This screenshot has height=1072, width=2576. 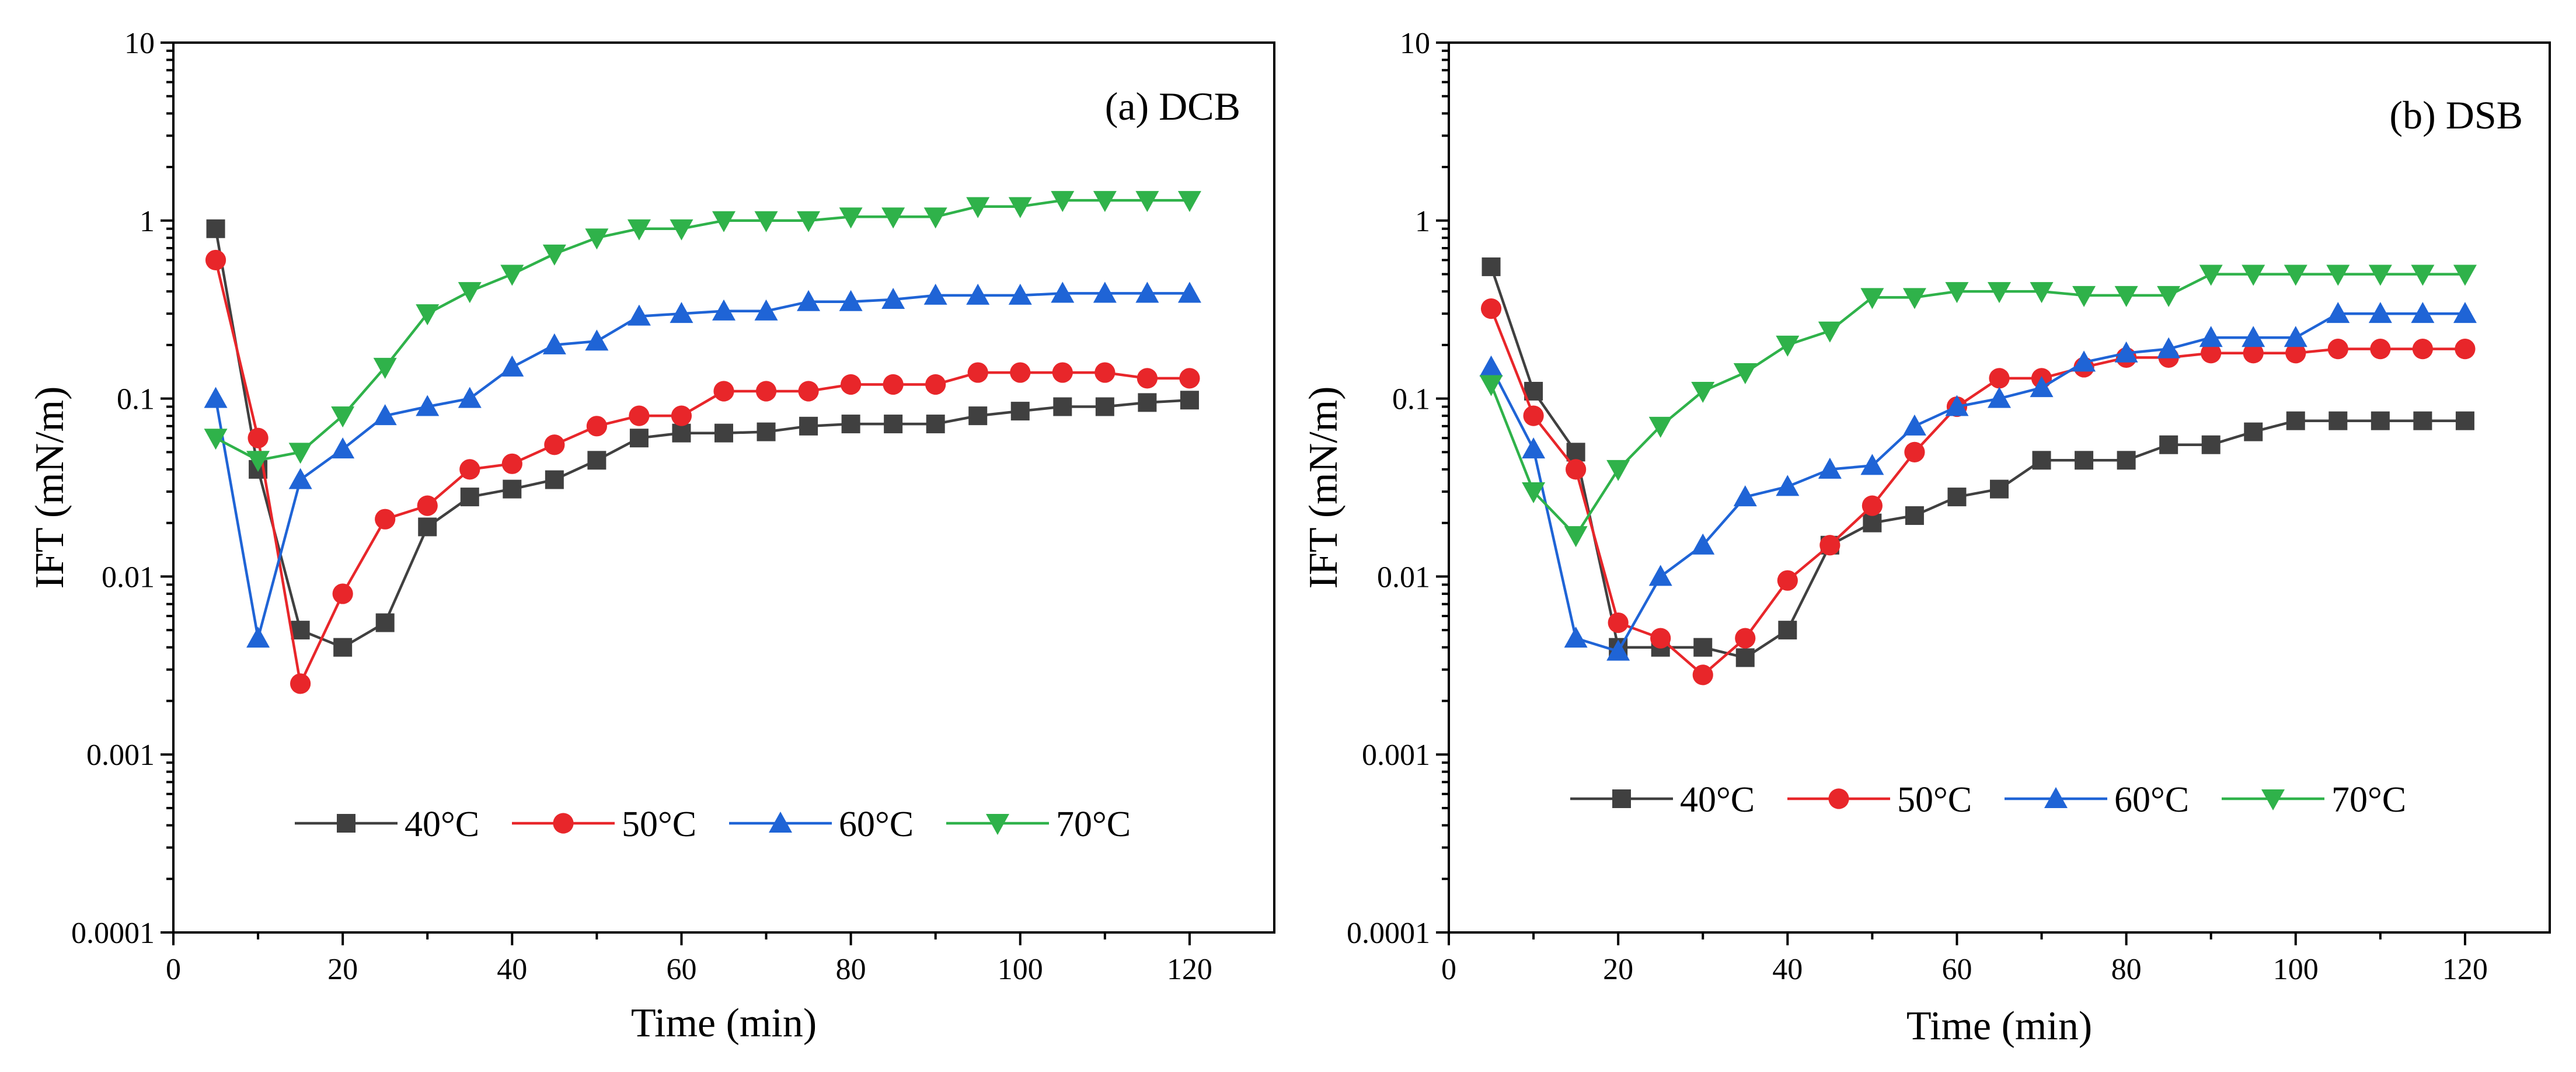 What do you see at coordinates (1398, 488) in the screenshot?
I see `y-axis-ticks: 0.0001 0.001 0.01 0.1 1 10` at bounding box center [1398, 488].